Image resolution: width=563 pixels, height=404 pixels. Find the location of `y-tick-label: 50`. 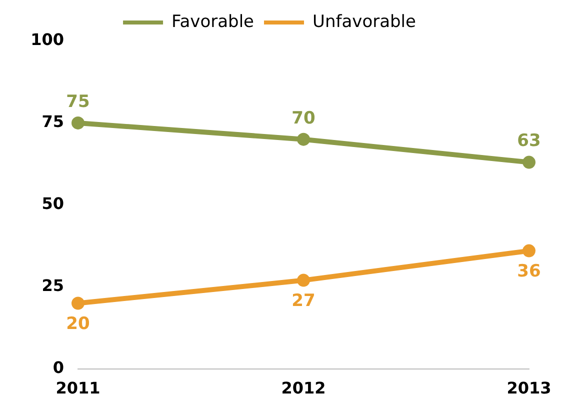

y-tick-label: 50 is located at coordinates (53, 204).